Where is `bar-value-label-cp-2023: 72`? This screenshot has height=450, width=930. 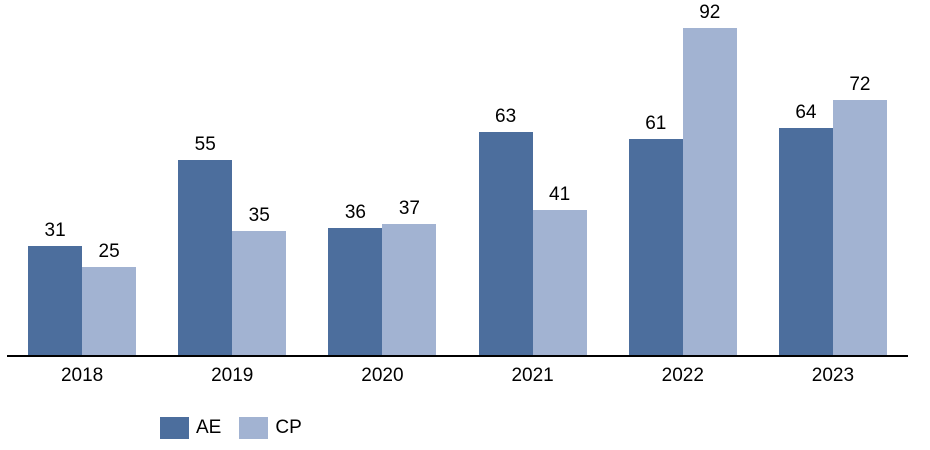
bar-value-label-cp-2023: 72 is located at coordinates (860, 84).